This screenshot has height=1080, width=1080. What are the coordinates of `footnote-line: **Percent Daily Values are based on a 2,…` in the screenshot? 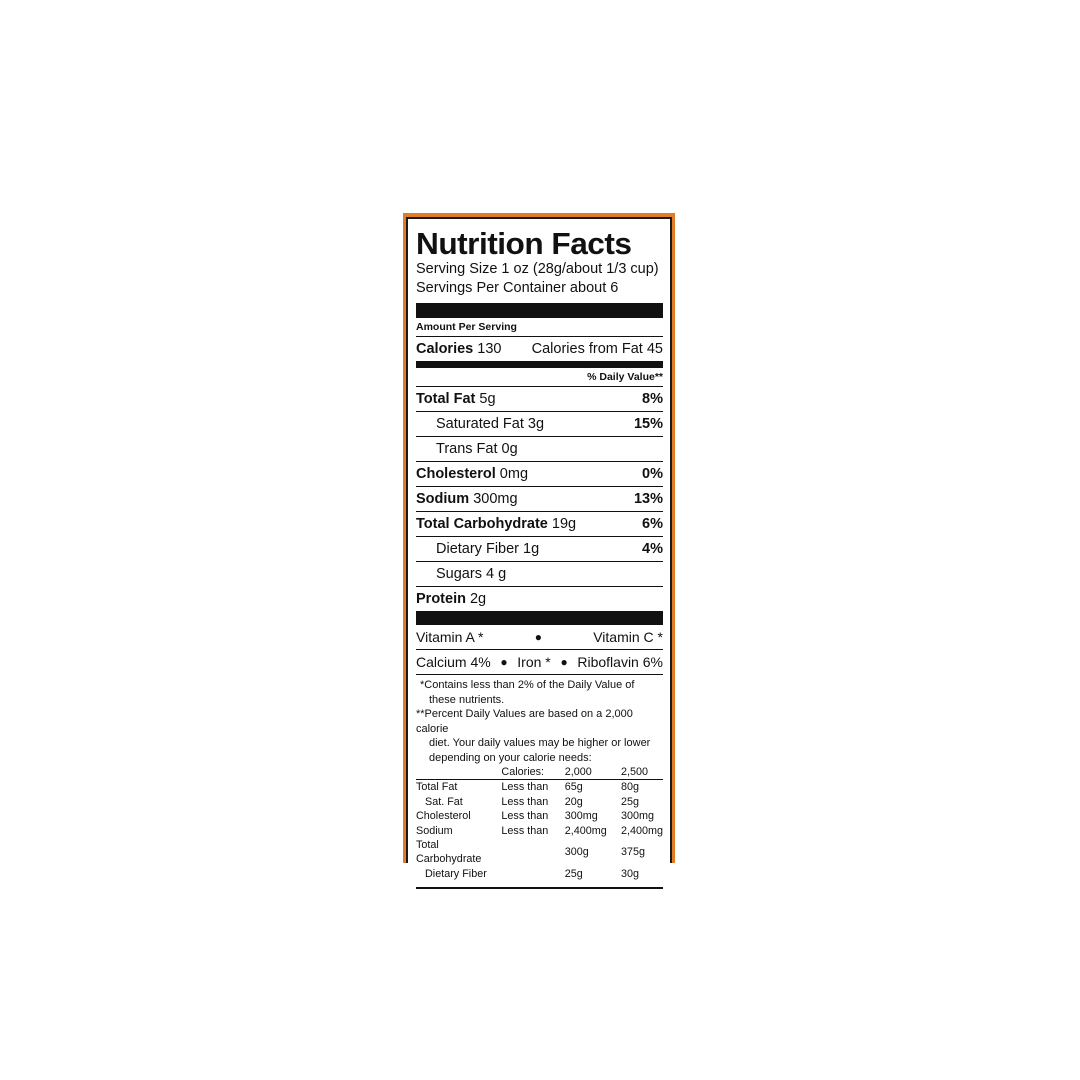 It's located at (524, 721).